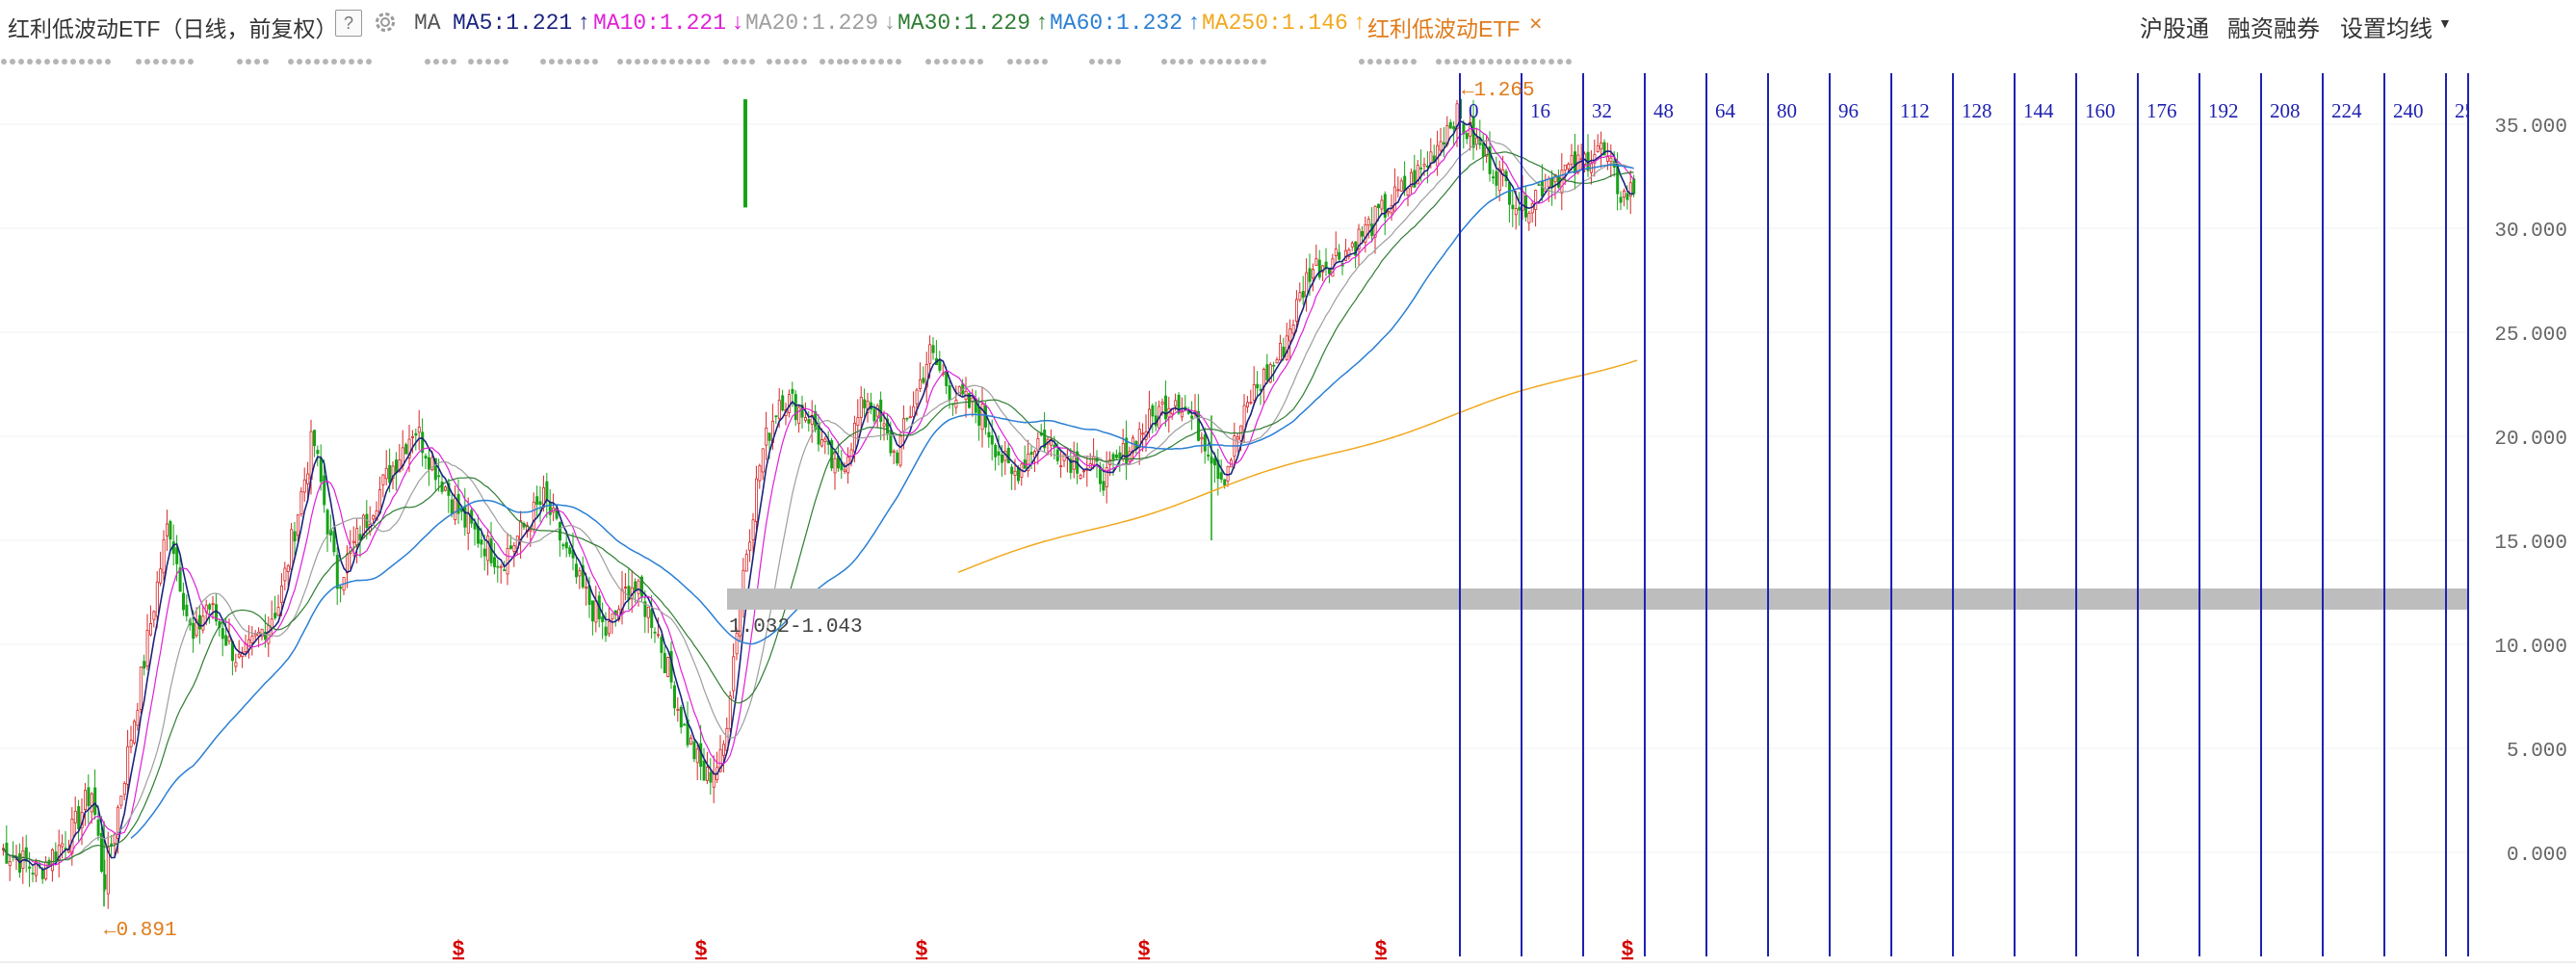 The image size is (2576, 967). What do you see at coordinates (1444, 29) in the screenshot?
I see `compare-label: 红利低波动ETF` at bounding box center [1444, 29].